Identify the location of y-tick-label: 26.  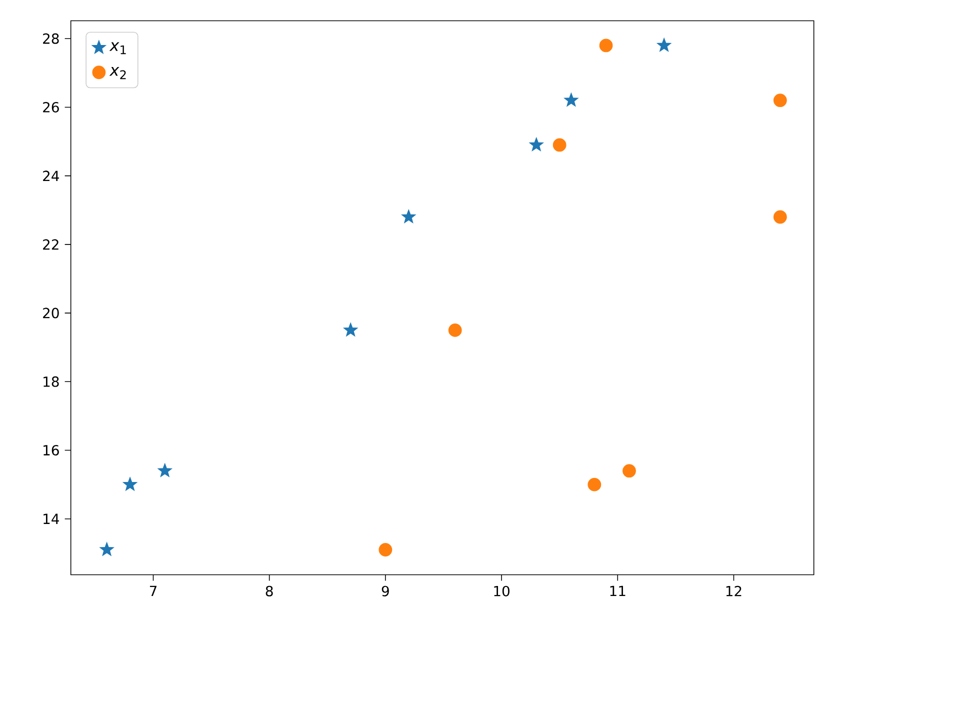
(51, 107).